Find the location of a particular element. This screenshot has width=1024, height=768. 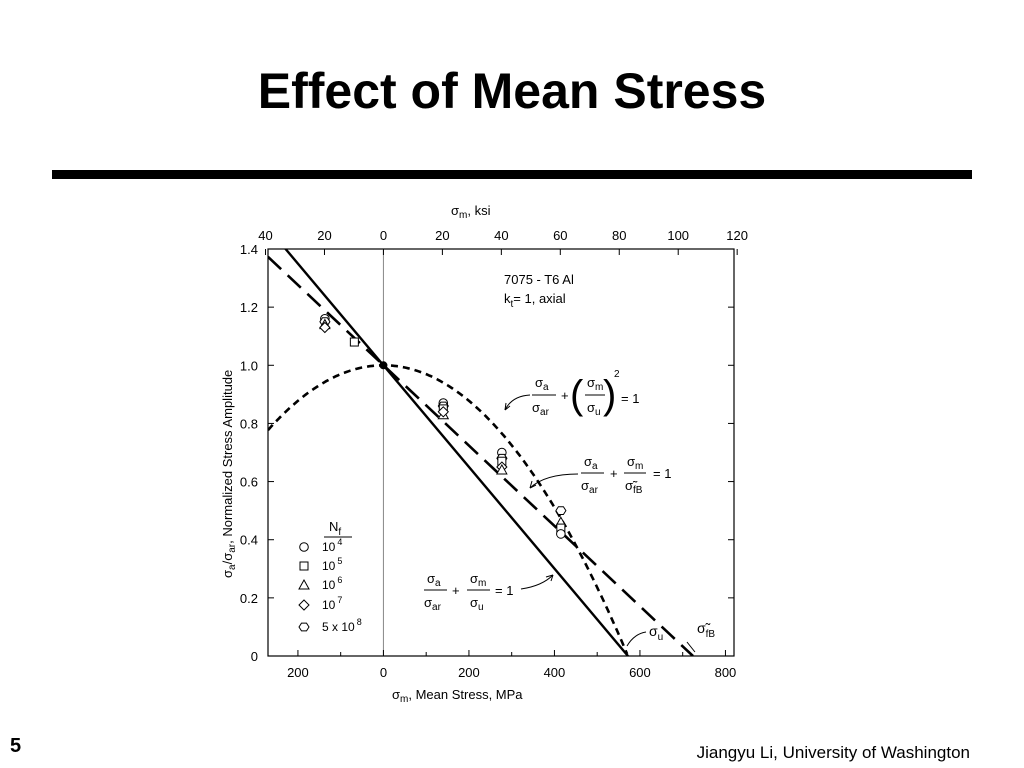

goodman-equation: σa σar + σm σu = 1 is located at coordinates (489, 592).